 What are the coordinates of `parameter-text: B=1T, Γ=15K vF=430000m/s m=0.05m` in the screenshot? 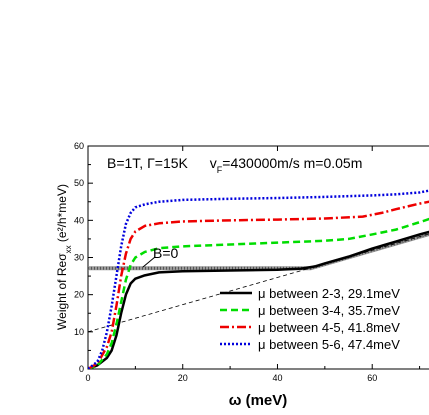 It's located at (234, 165).